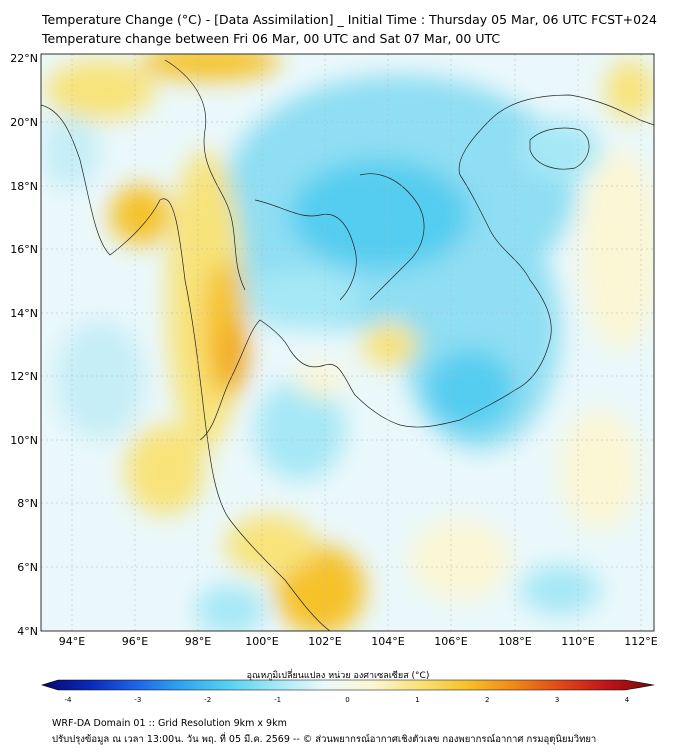  Describe the element at coordinates (207, 700) in the screenshot. I see `colorbar-tick-label: -2` at that location.